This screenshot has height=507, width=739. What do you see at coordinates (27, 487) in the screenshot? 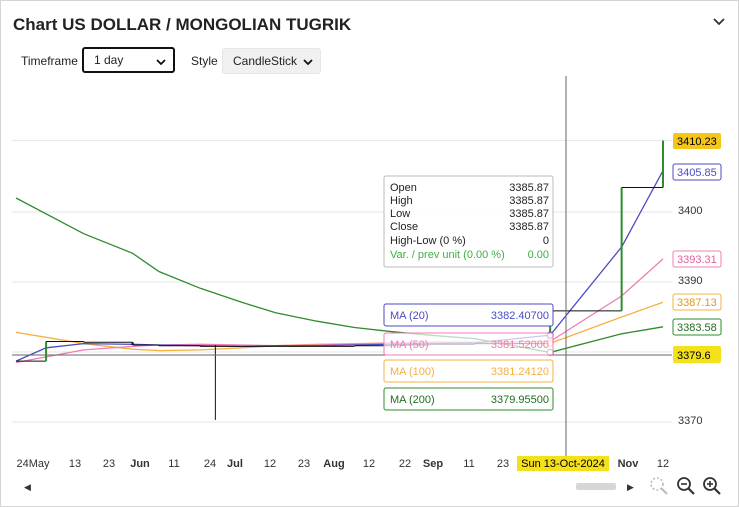
I see `scroll-left-icon: ◀` at bounding box center [27, 487].